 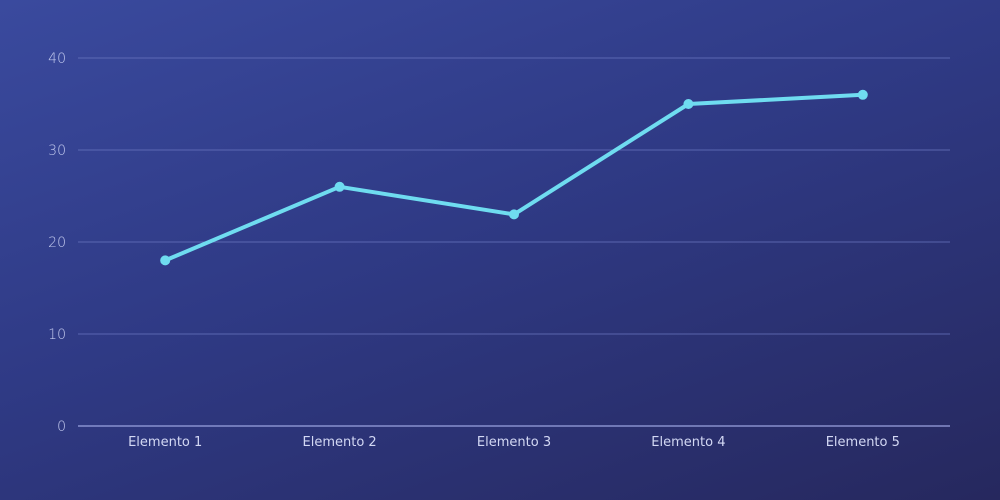 I want to click on x-tick-label: Elemento 1, so click(x=165, y=442).